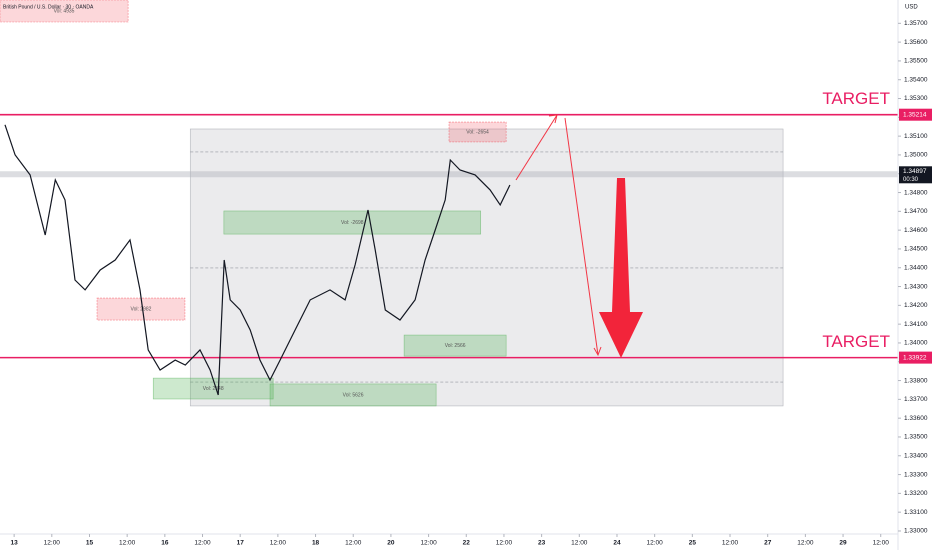  Describe the element at coordinates (916, 230) in the screenshot. I see `y-tick-label: 1.34600` at that location.